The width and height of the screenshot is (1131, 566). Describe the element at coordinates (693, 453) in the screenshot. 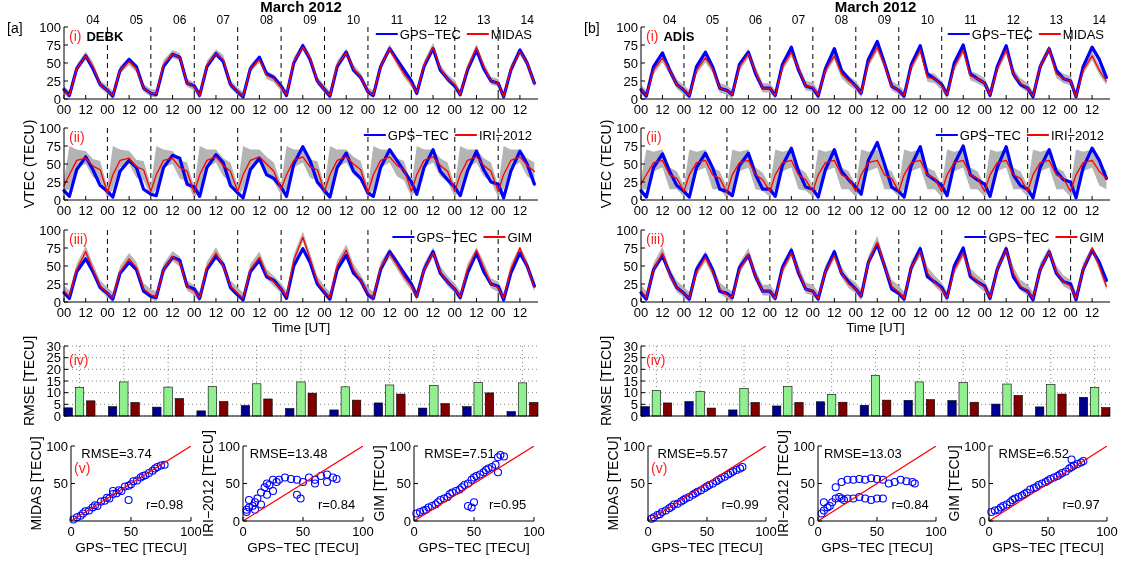

I see `annotation: RMSE=5.57` at that location.